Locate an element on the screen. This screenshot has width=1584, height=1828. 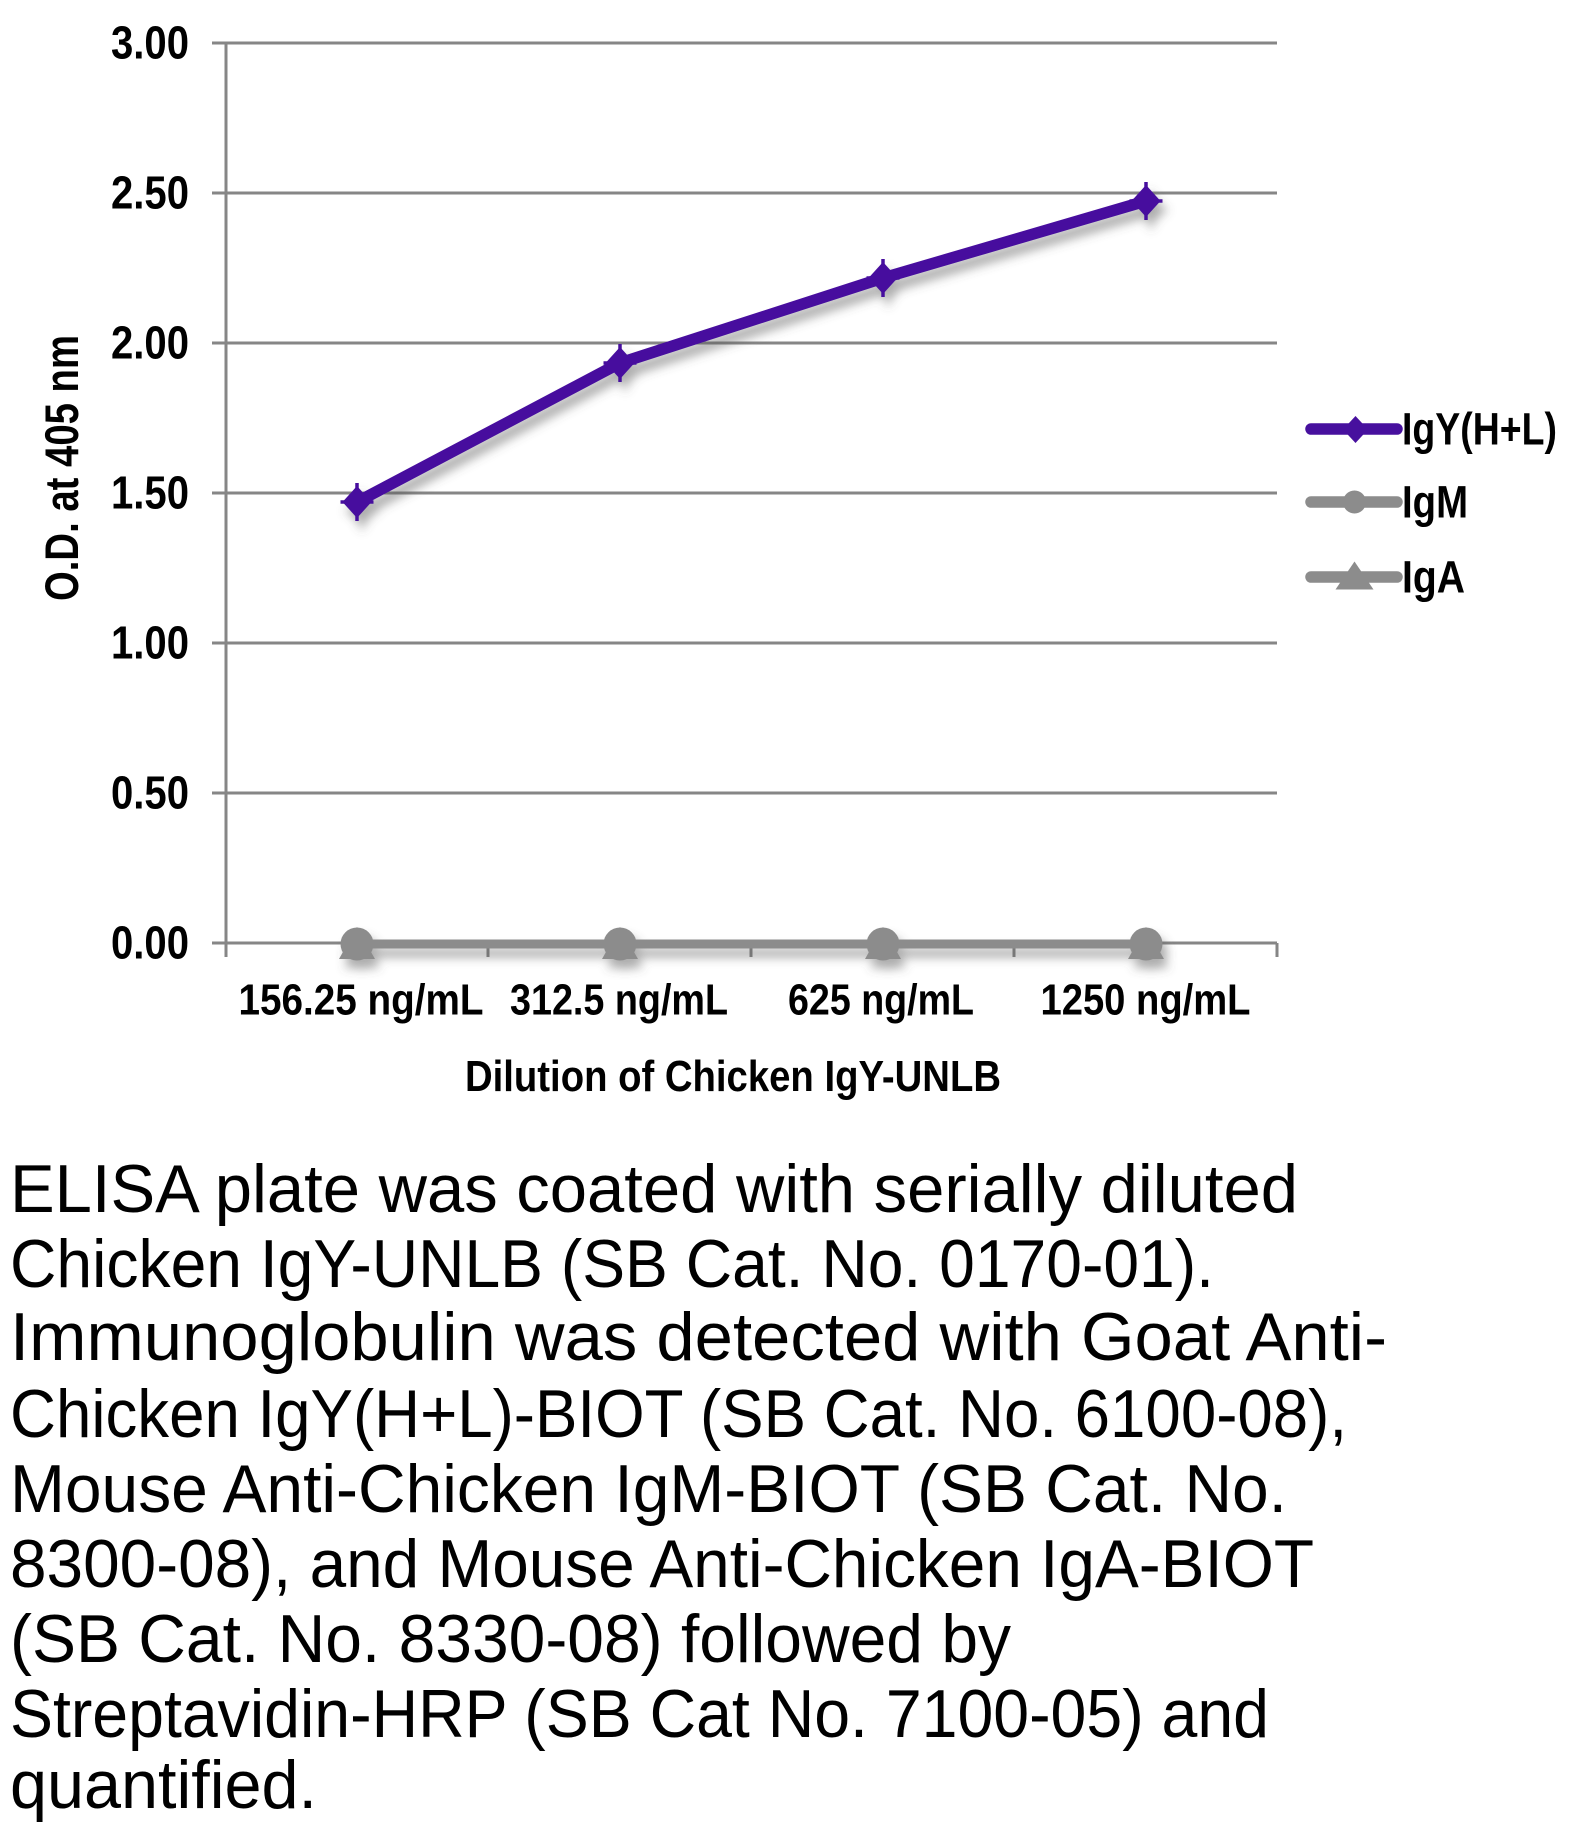
svg-text: quantified. is located at coordinates (163, 1785).